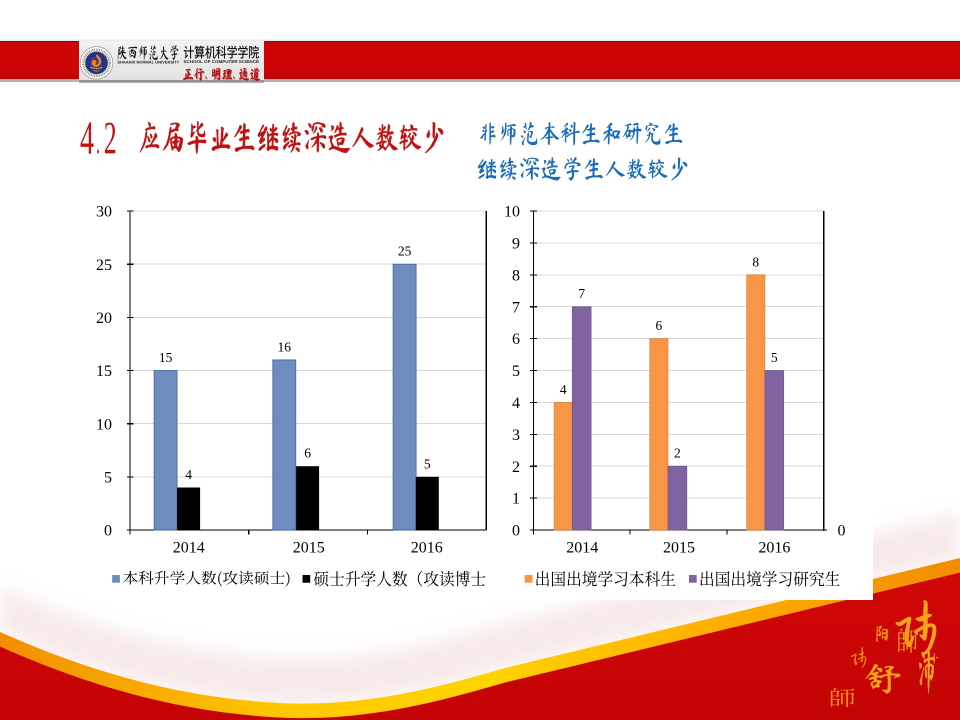 The height and width of the screenshot is (720, 960). What do you see at coordinates (104, 318) in the screenshot?
I see `svg-text: 20` at bounding box center [104, 318].